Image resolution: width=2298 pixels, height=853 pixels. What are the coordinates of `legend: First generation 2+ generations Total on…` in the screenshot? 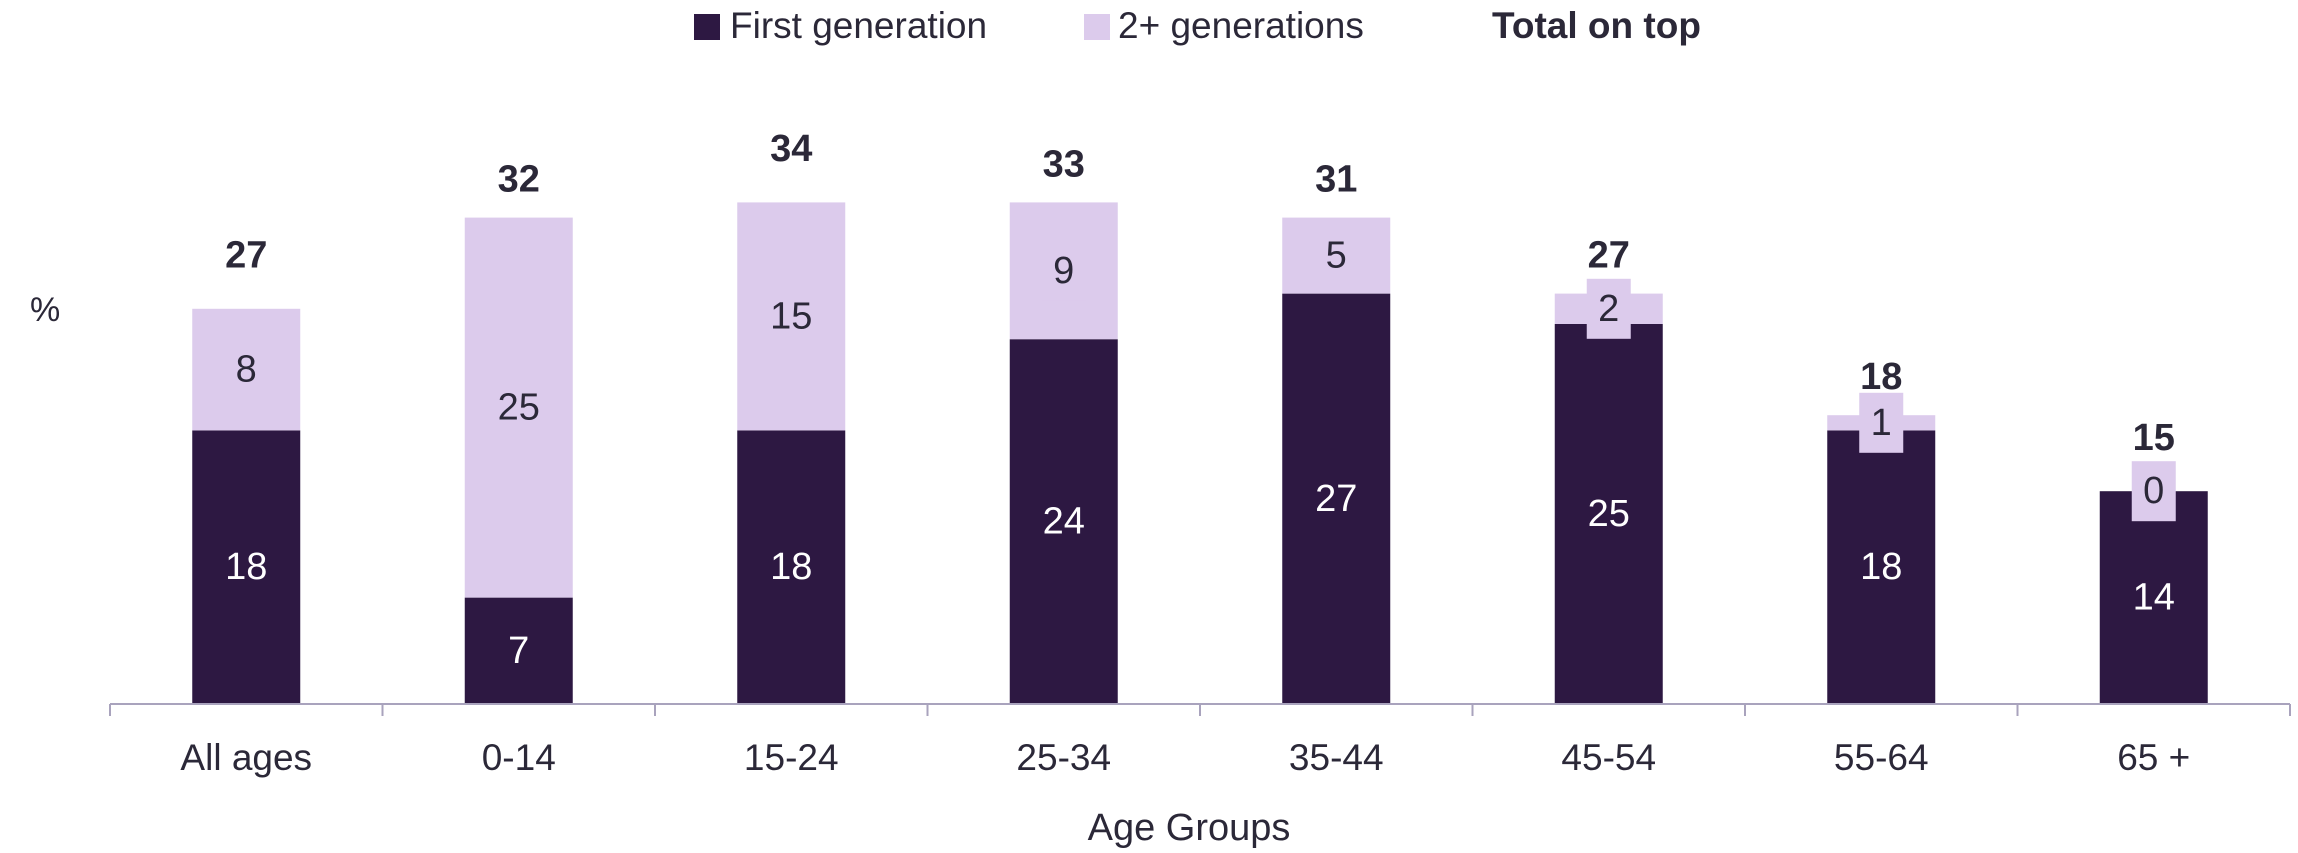 It's located at (1197, 25).